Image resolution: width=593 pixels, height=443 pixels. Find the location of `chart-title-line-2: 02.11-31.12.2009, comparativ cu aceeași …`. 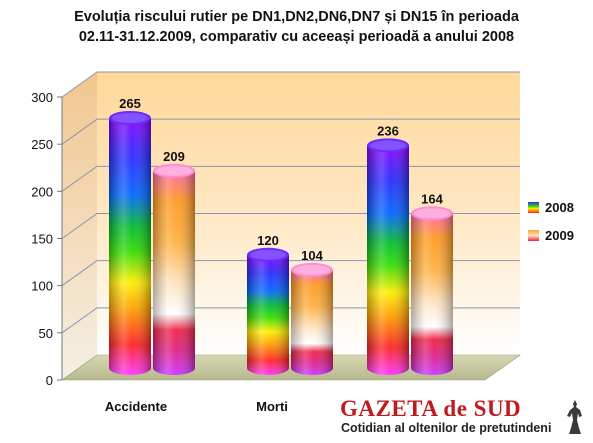

chart-title-line-2: 02.11-31.12.2009, comparativ cu aceeași … is located at coordinates (296, 37).